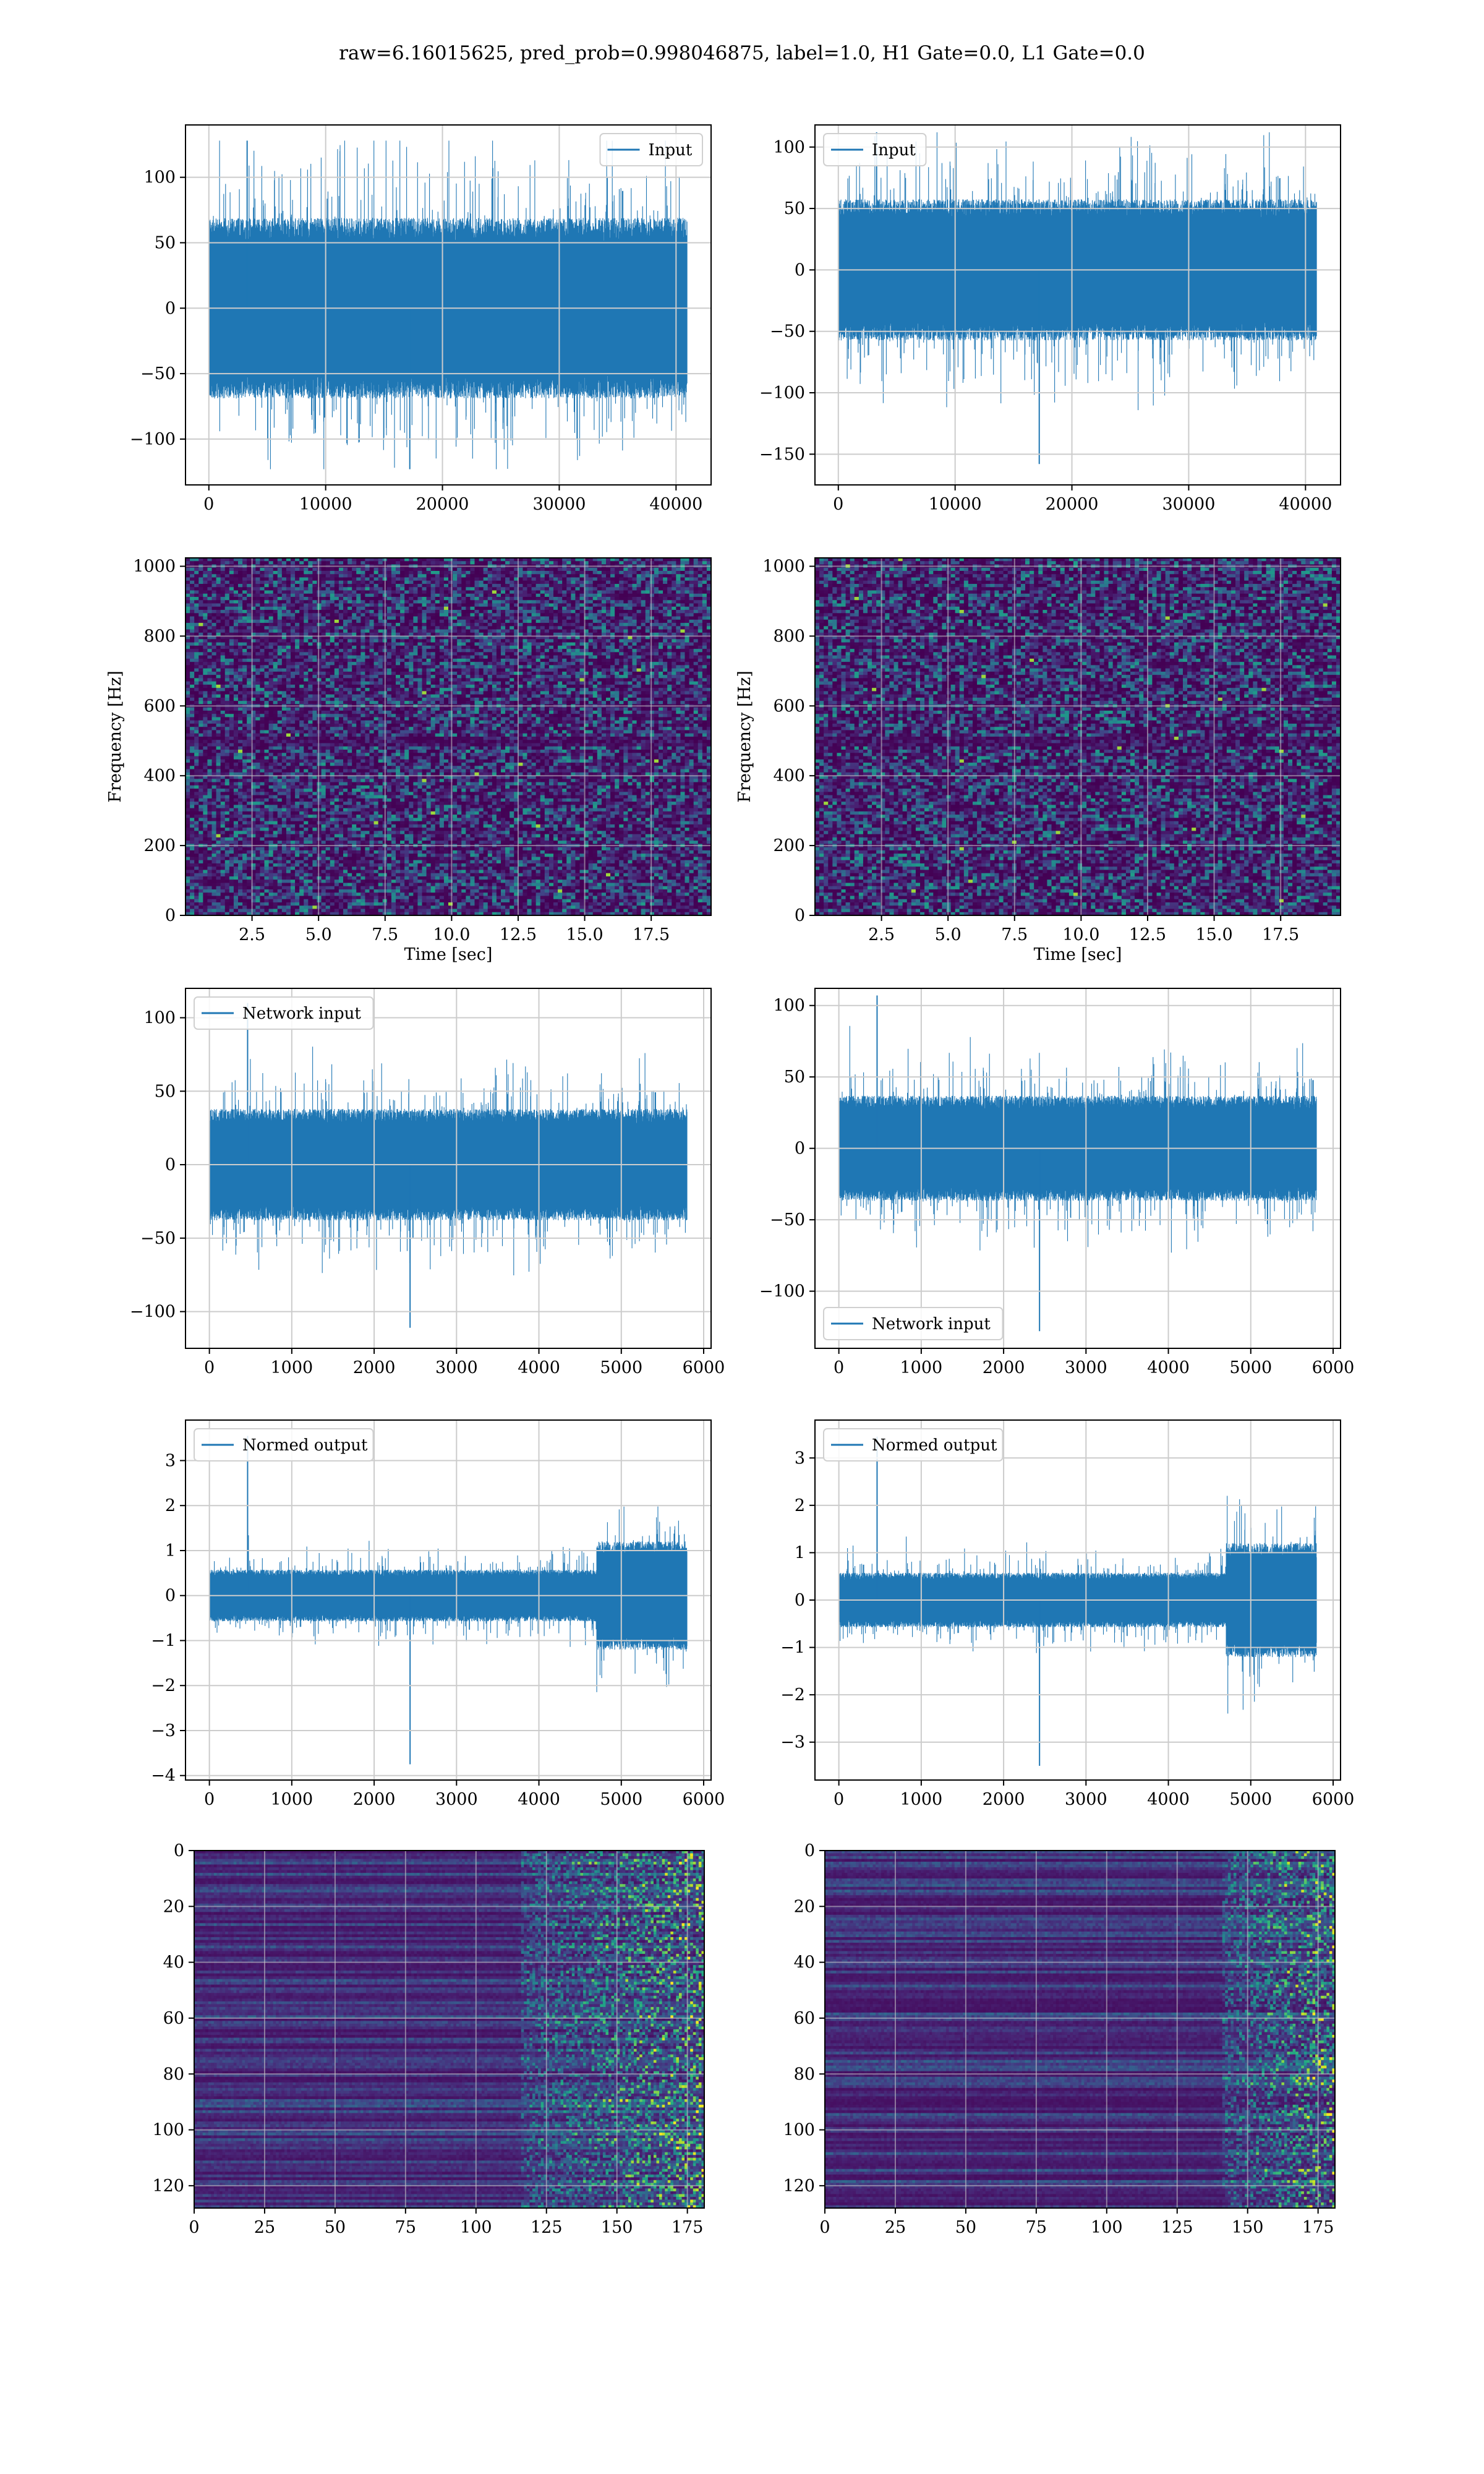 The width and height of the screenshot is (1484, 2474). I want to click on y-tick-label: −1, so click(792, 1648).